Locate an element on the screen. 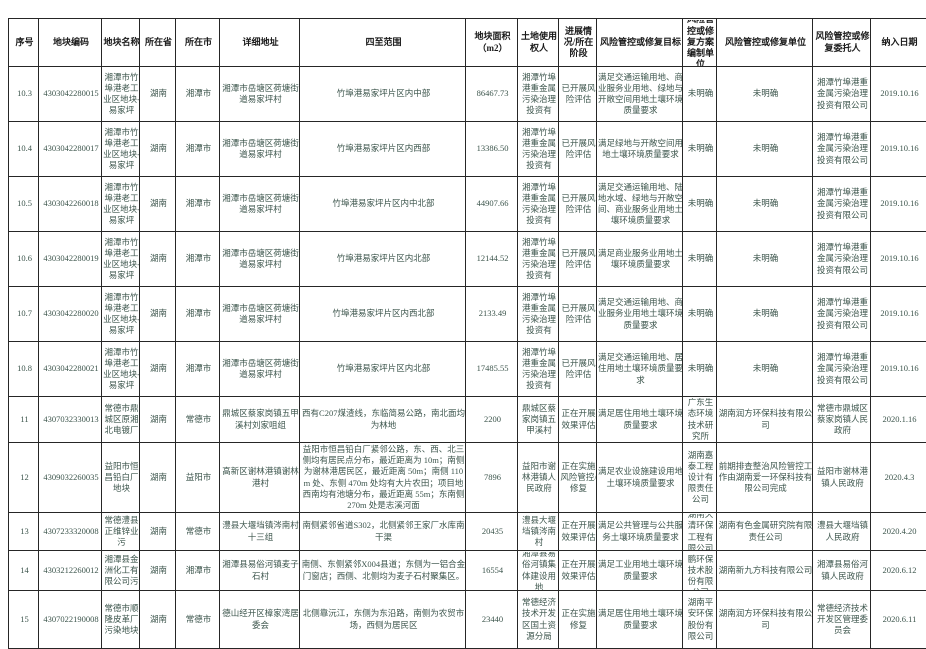  column-header: 序号 is located at coordinates (24, 43).